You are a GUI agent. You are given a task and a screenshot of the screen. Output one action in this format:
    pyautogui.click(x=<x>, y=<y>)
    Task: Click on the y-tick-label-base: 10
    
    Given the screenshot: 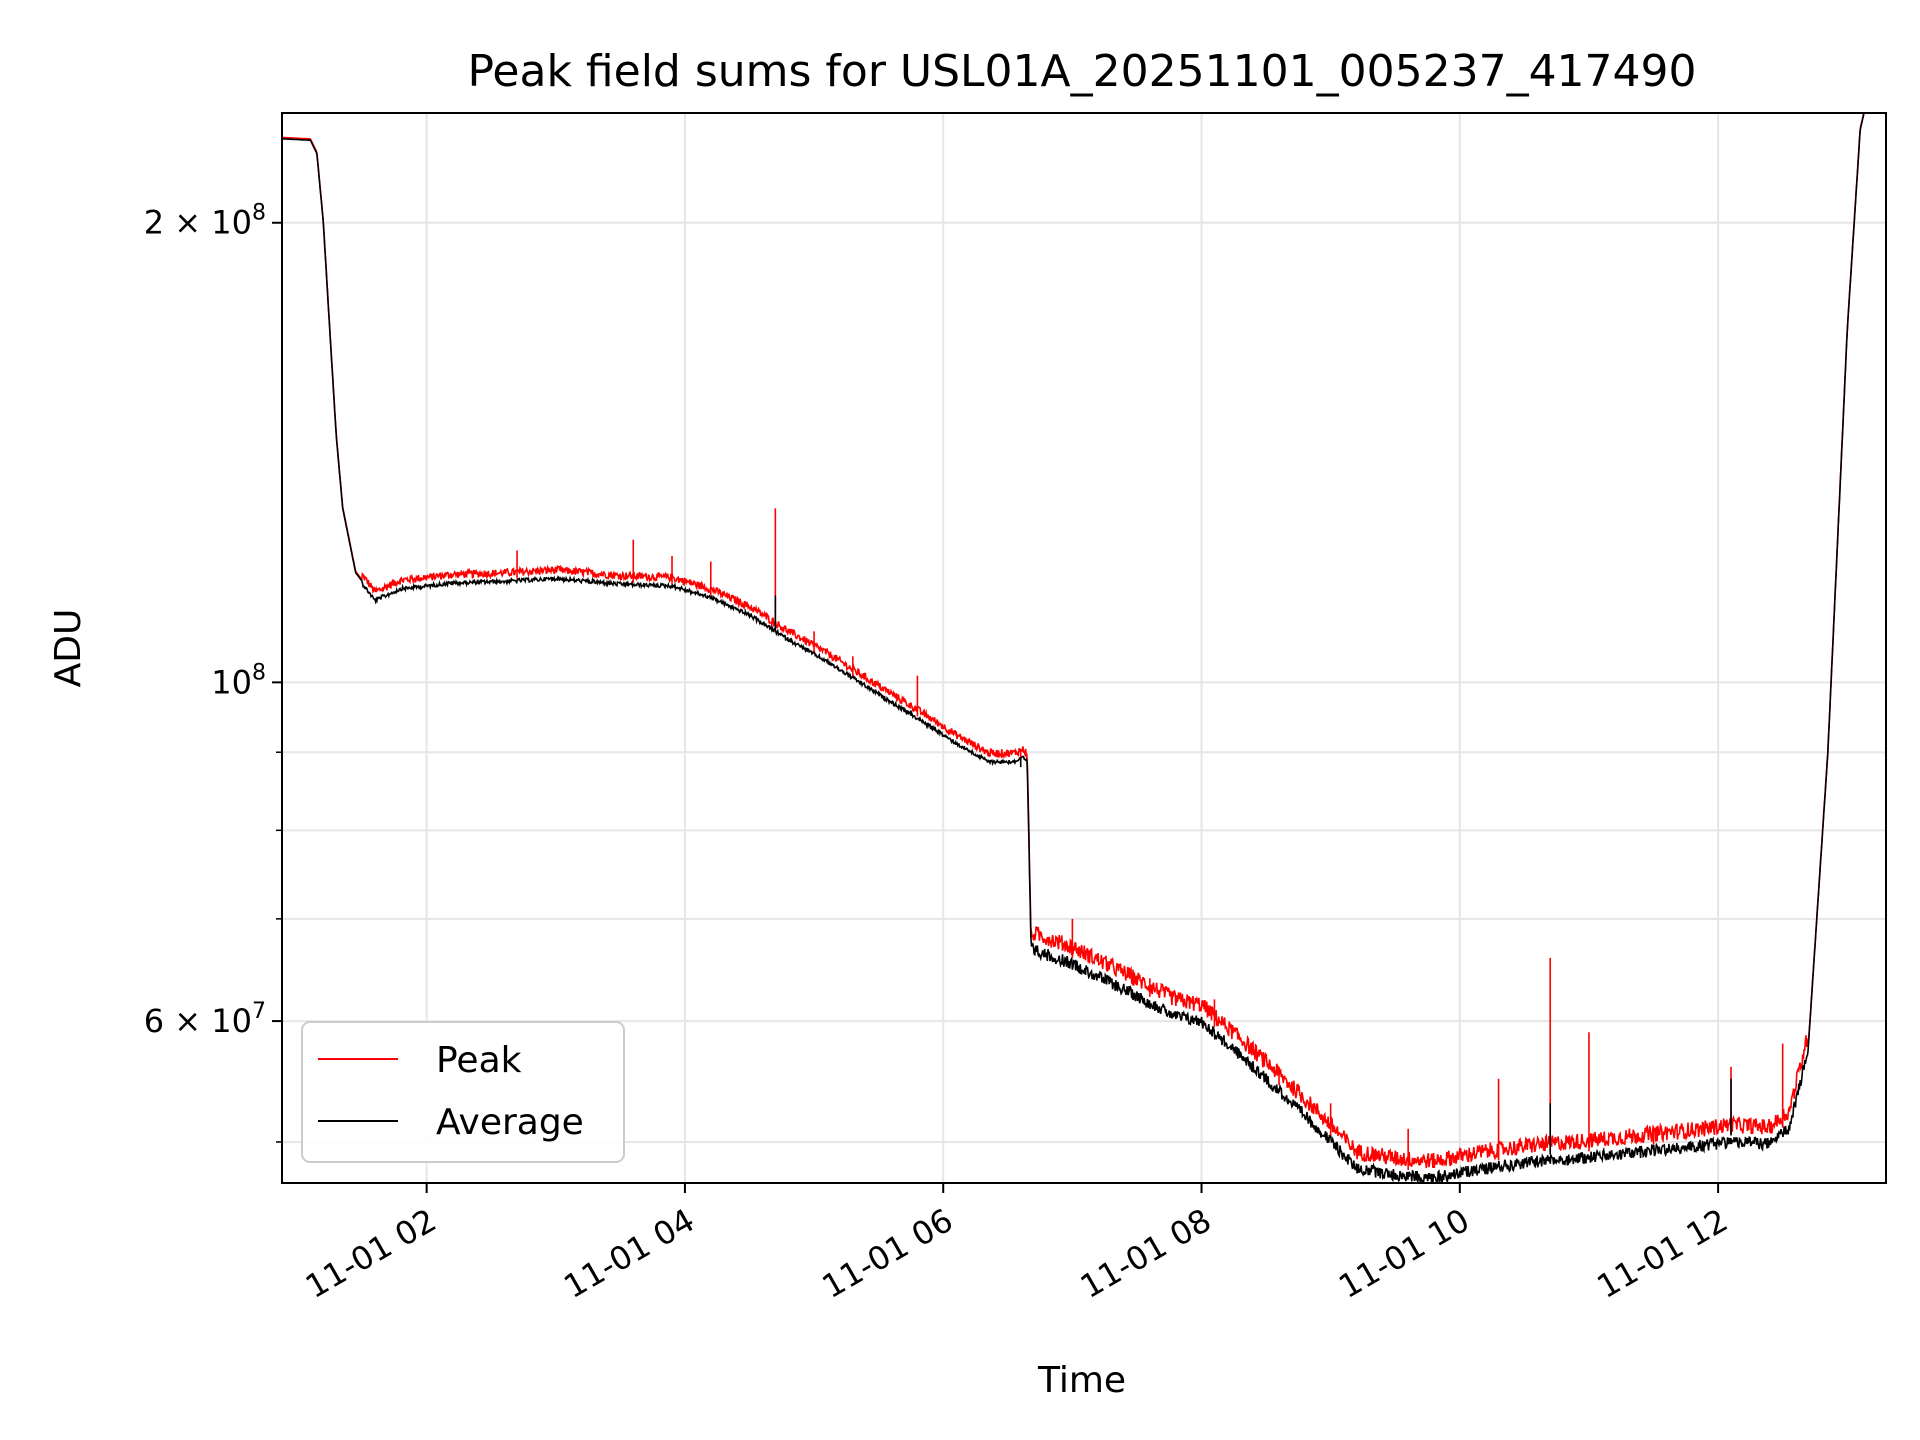 What is the action you would take?
    pyautogui.click(x=231, y=682)
    